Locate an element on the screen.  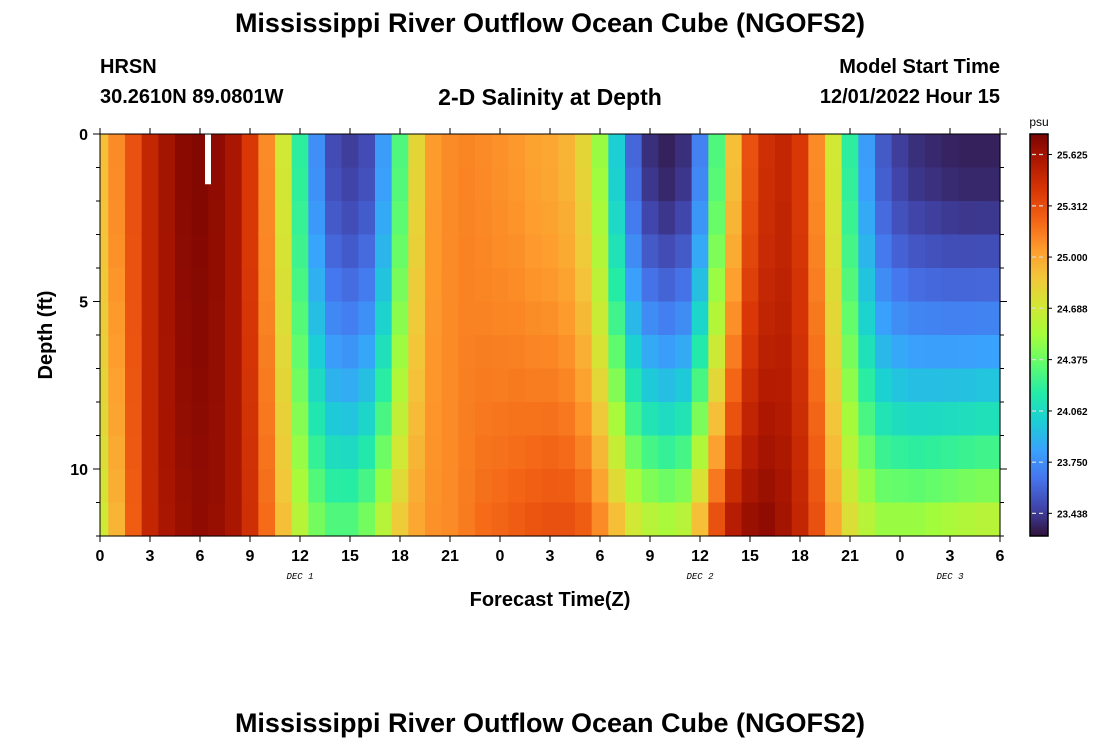
missing-data-gap is located at coordinates (208, 159).